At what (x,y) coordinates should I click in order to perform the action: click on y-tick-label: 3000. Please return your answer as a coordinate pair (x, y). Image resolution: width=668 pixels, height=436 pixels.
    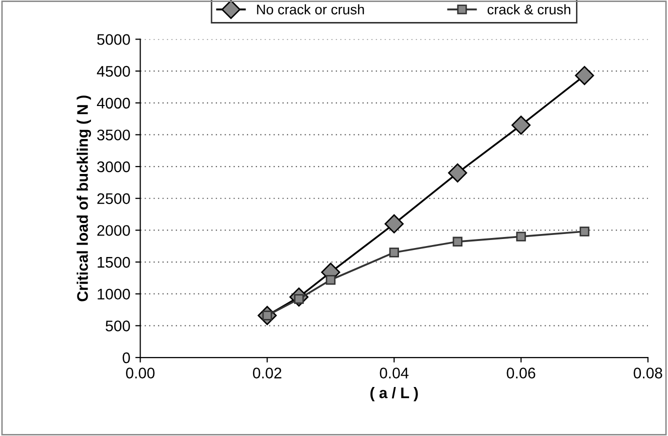
    Looking at the image, I should click on (113, 166).